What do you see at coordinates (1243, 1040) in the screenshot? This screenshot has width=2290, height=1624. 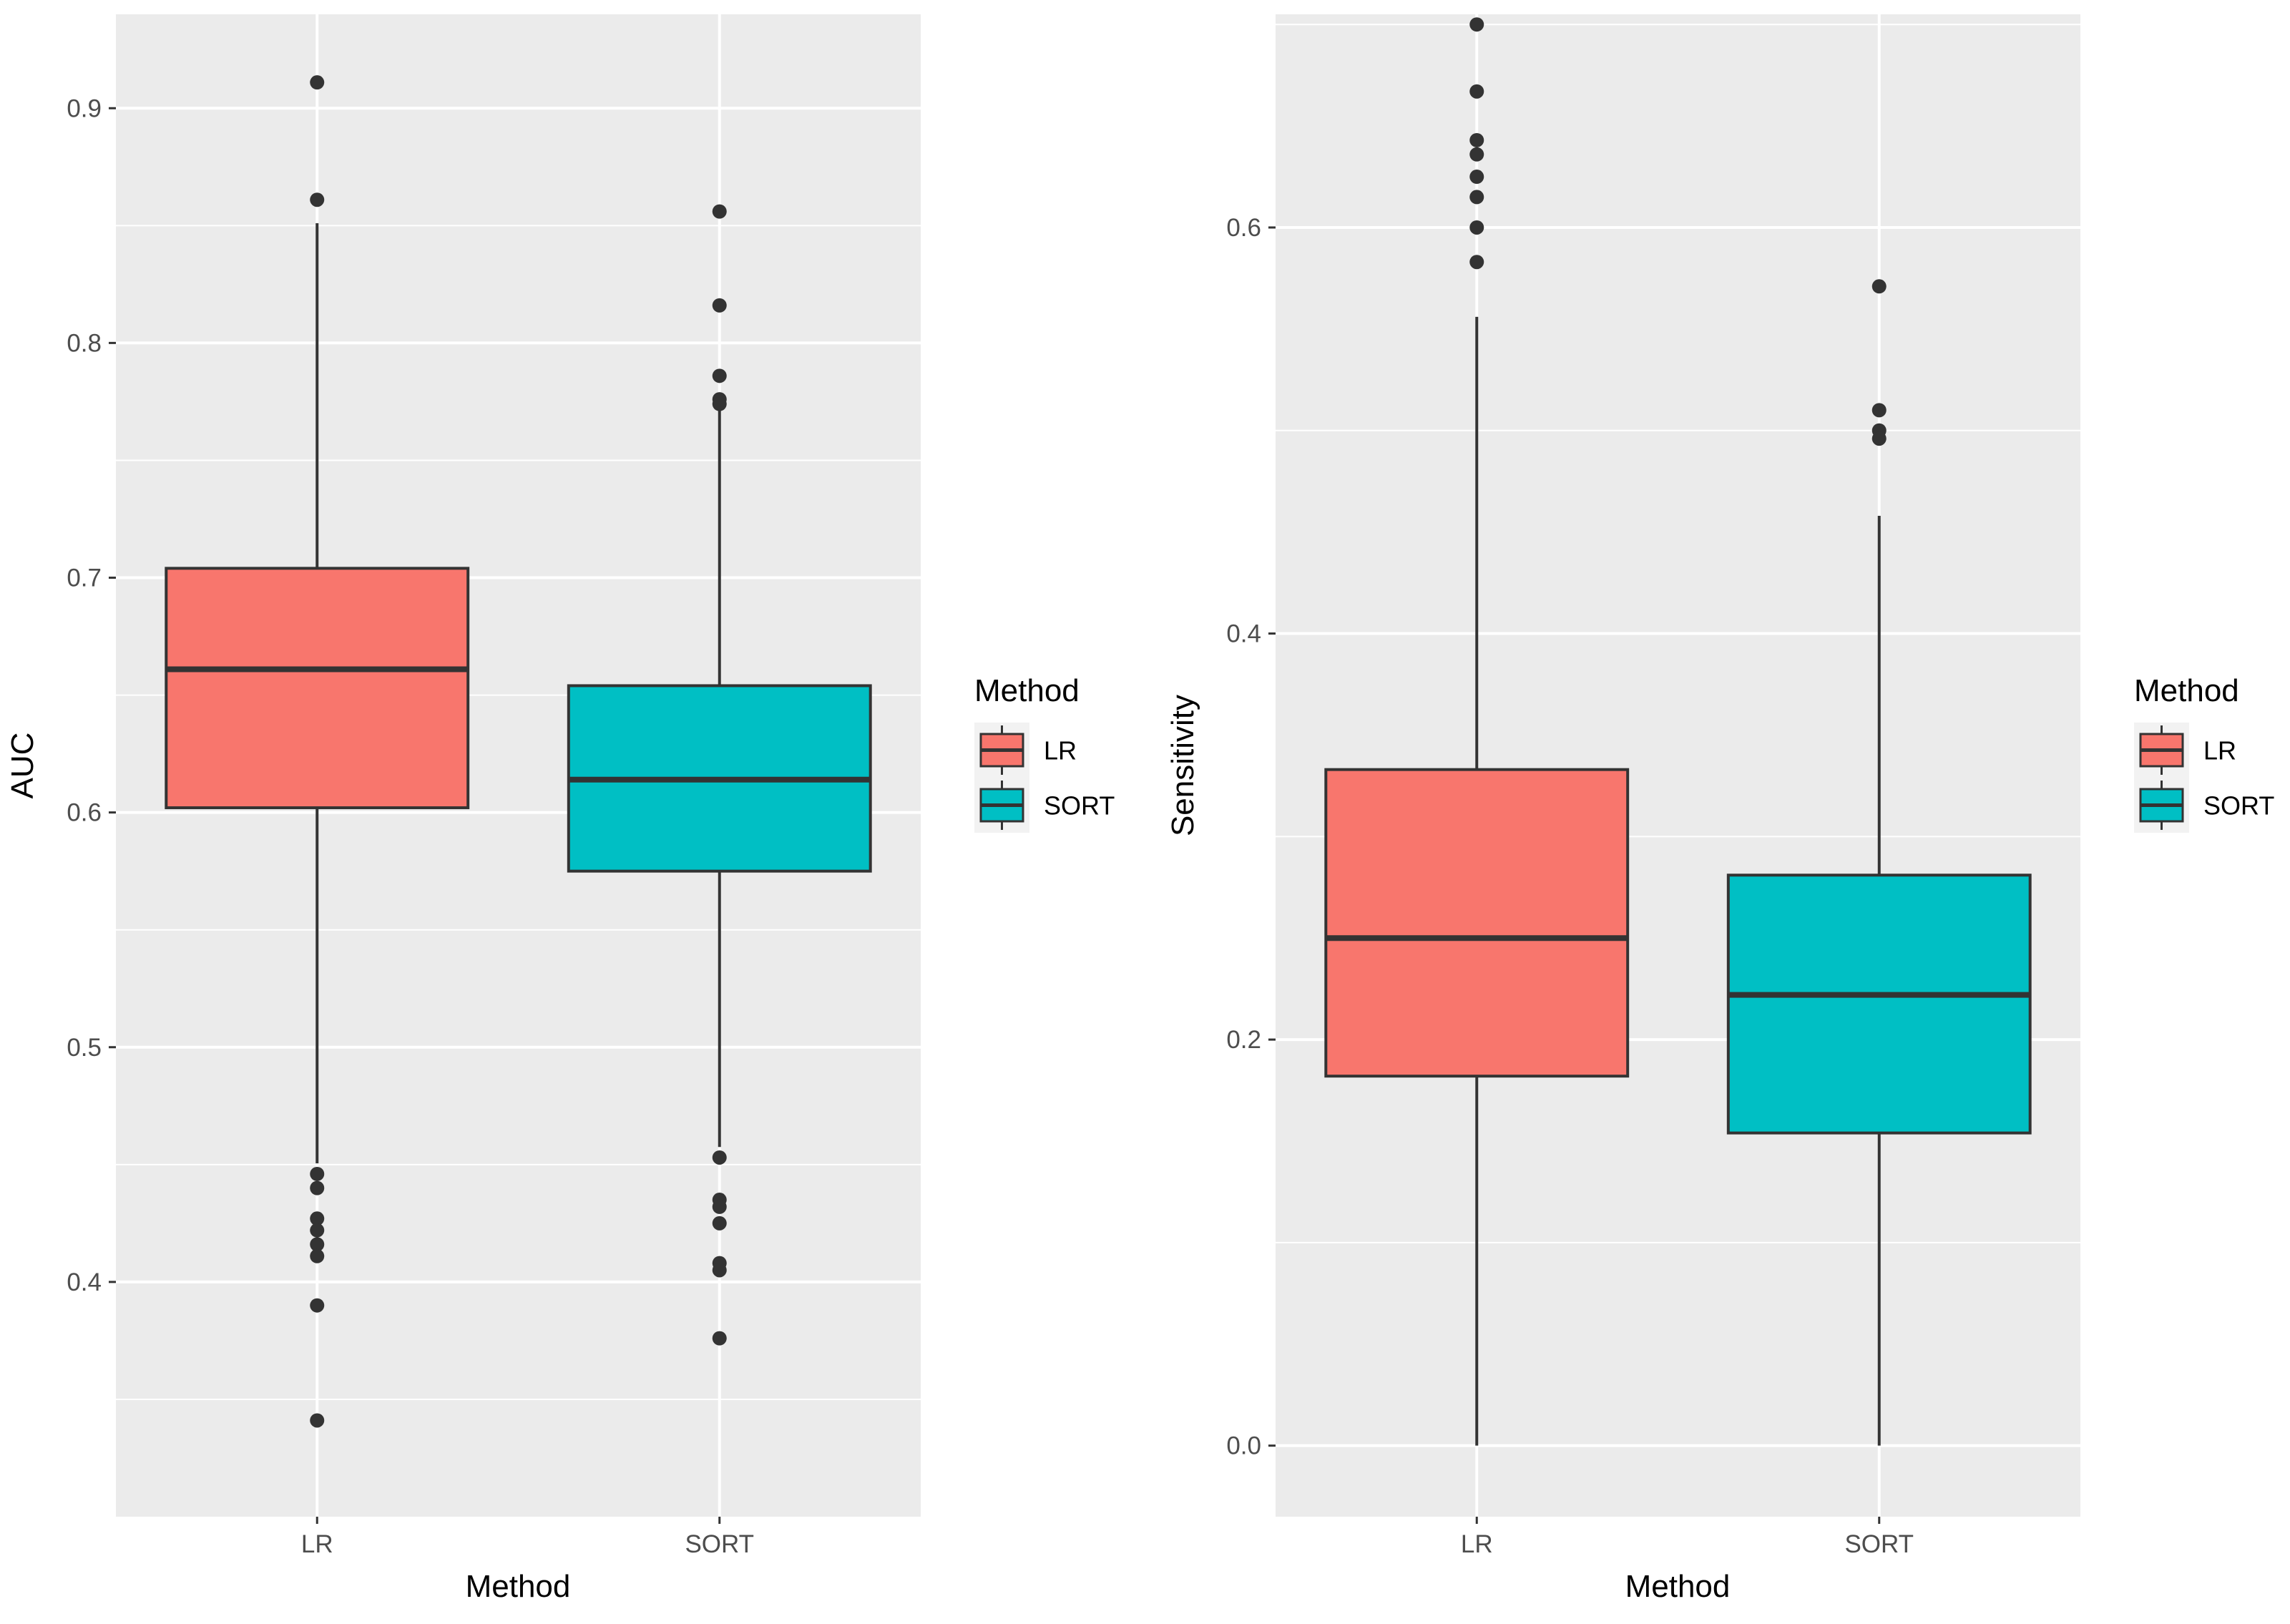 I see `y-tick-label: 0.2` at bounding box center [1243, 1040].